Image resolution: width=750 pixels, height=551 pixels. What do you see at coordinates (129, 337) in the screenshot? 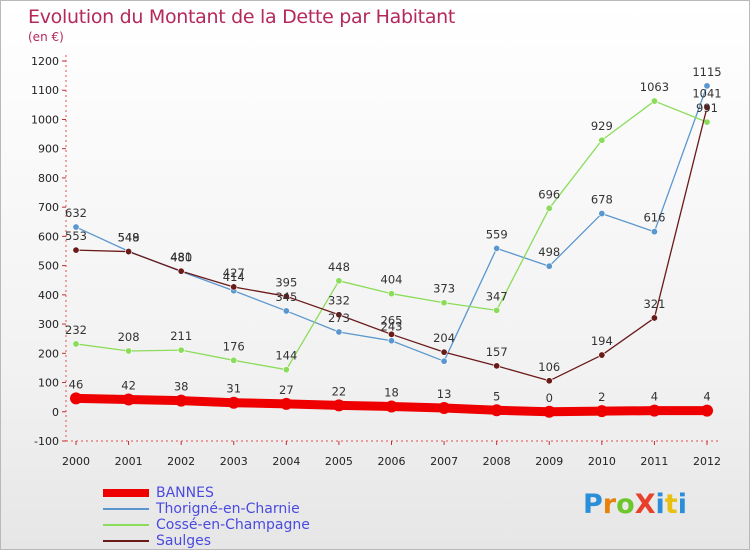
I see `data-label: 208` at bounding box center [129, 337].